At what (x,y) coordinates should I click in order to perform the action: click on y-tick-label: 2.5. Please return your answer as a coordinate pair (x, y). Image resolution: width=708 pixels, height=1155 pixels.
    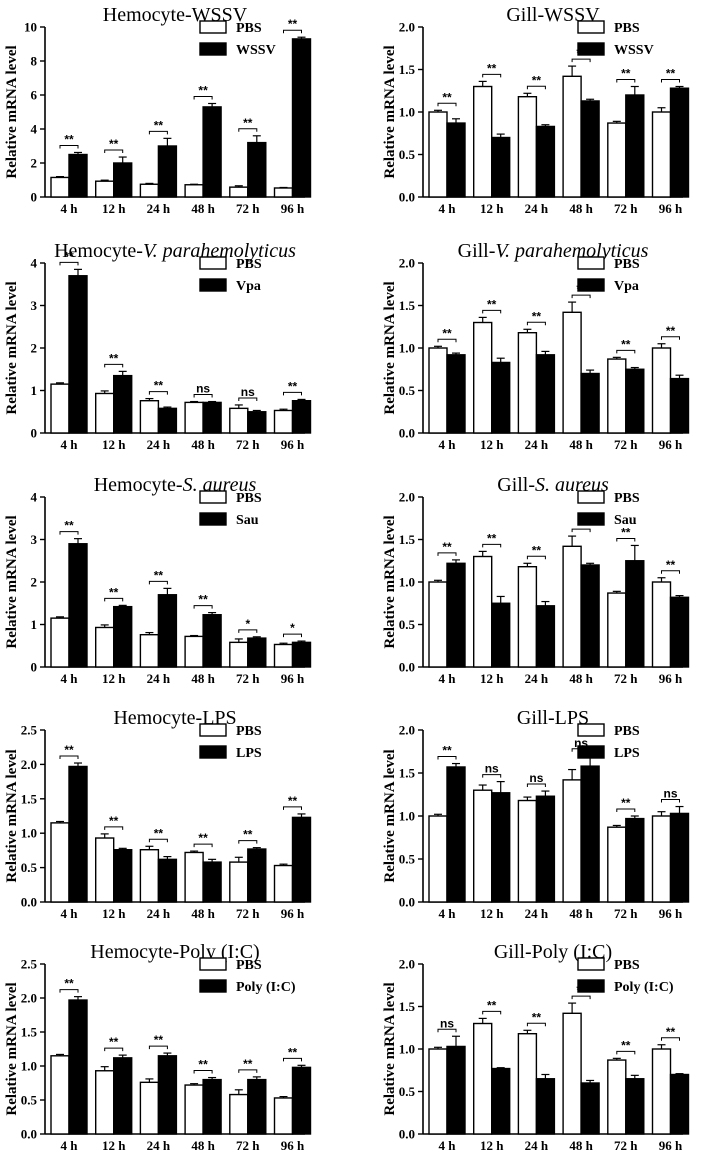
    Looking at the image, I should click on (29, 730).